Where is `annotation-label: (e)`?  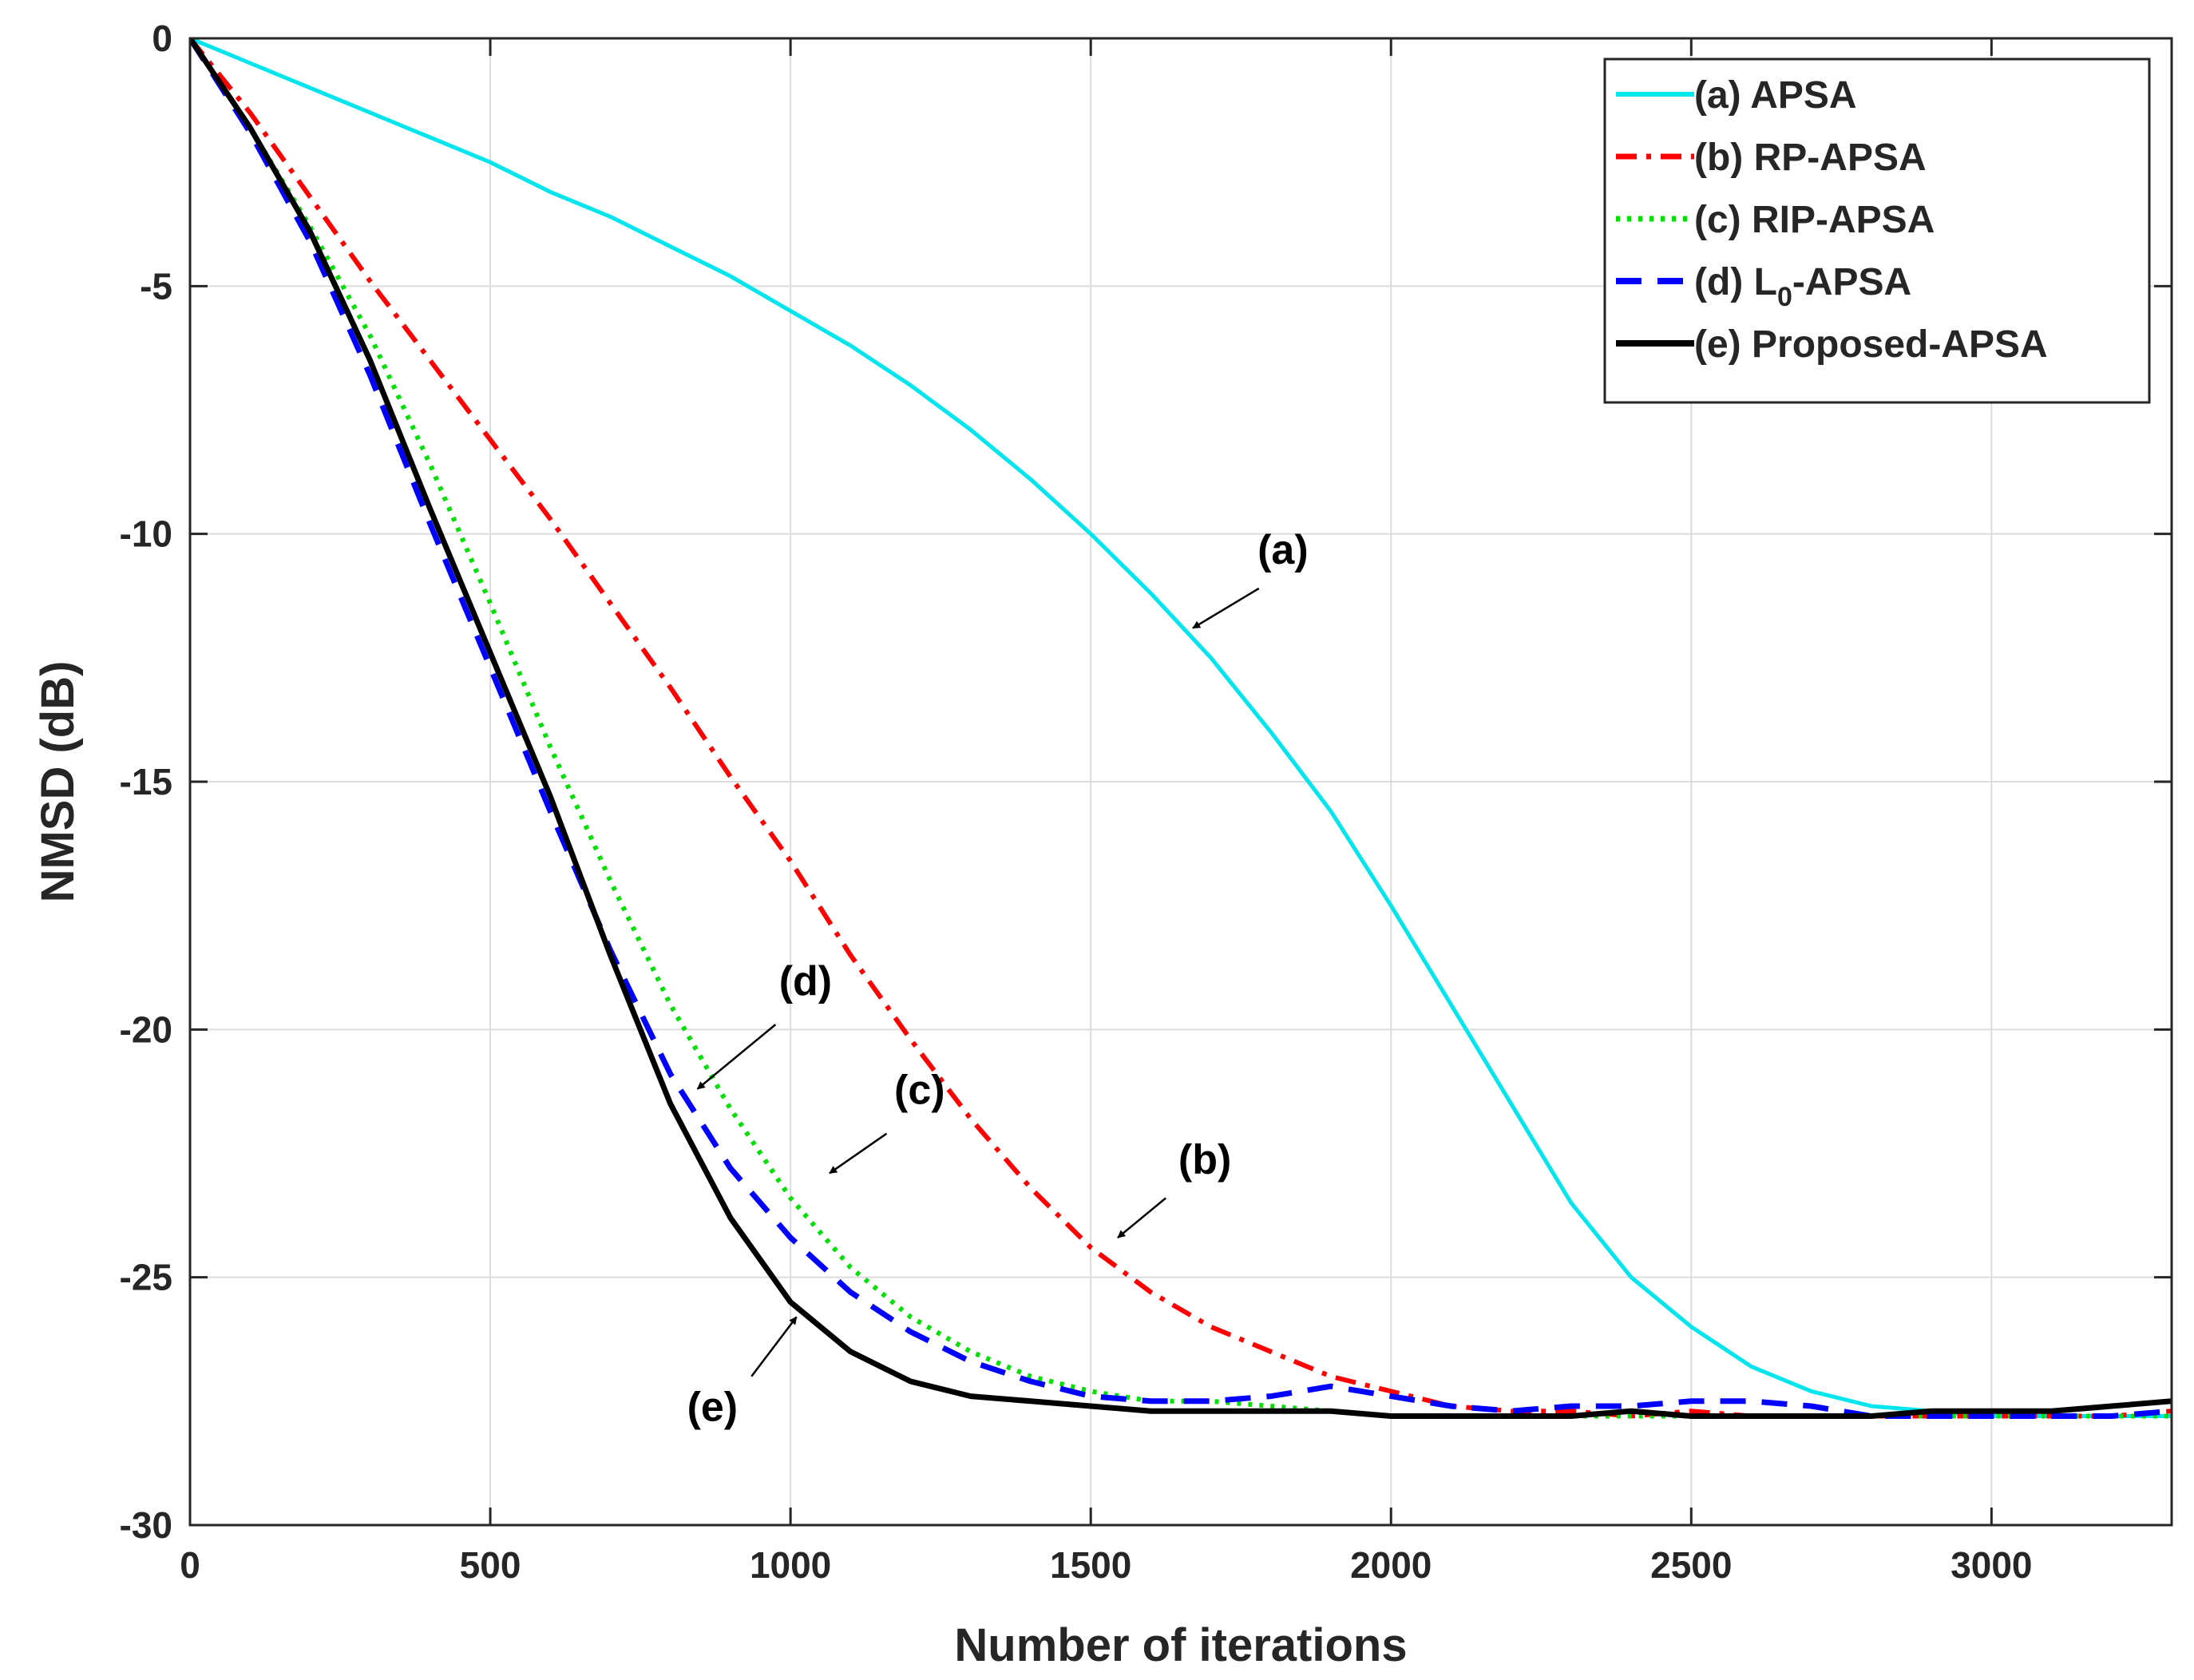
annotation-label: (e) is located at coordinates (713, 1408).